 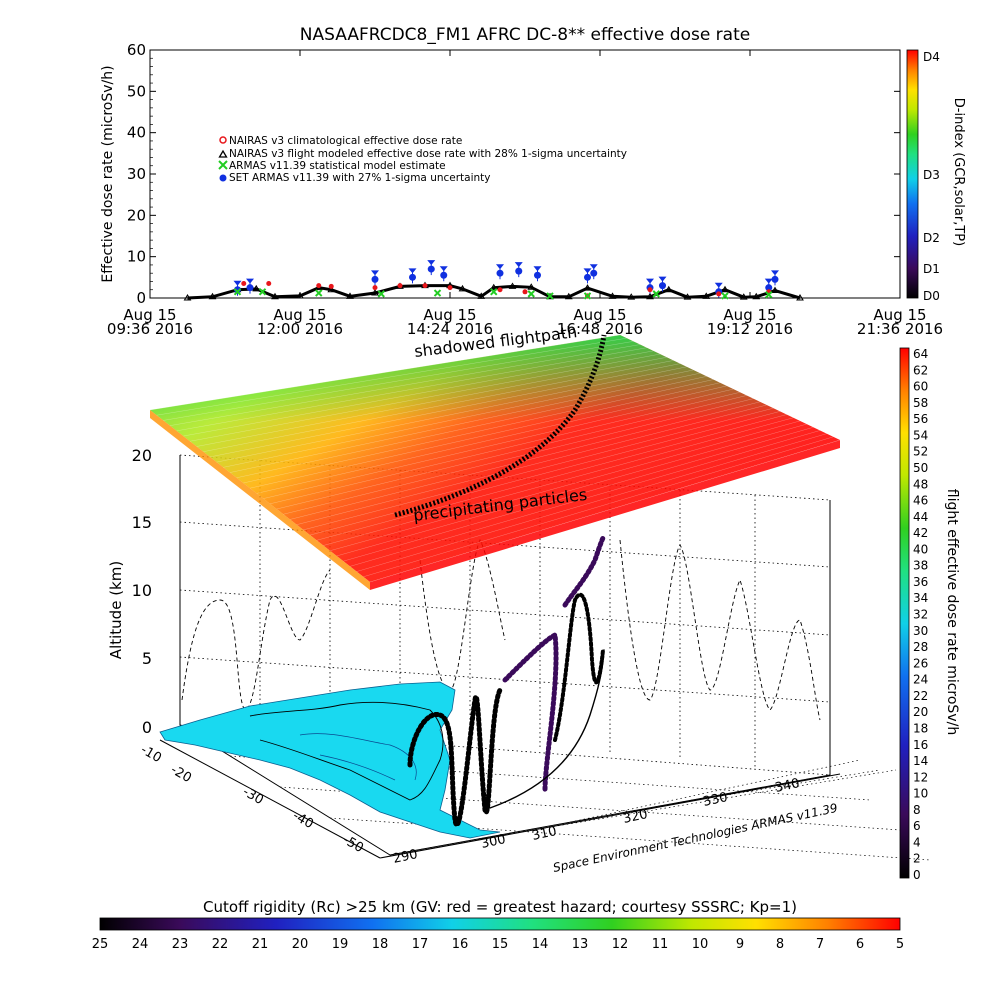 I want to click on x-tick-label-time: 21:36 2016, so click(x=900, y=329).